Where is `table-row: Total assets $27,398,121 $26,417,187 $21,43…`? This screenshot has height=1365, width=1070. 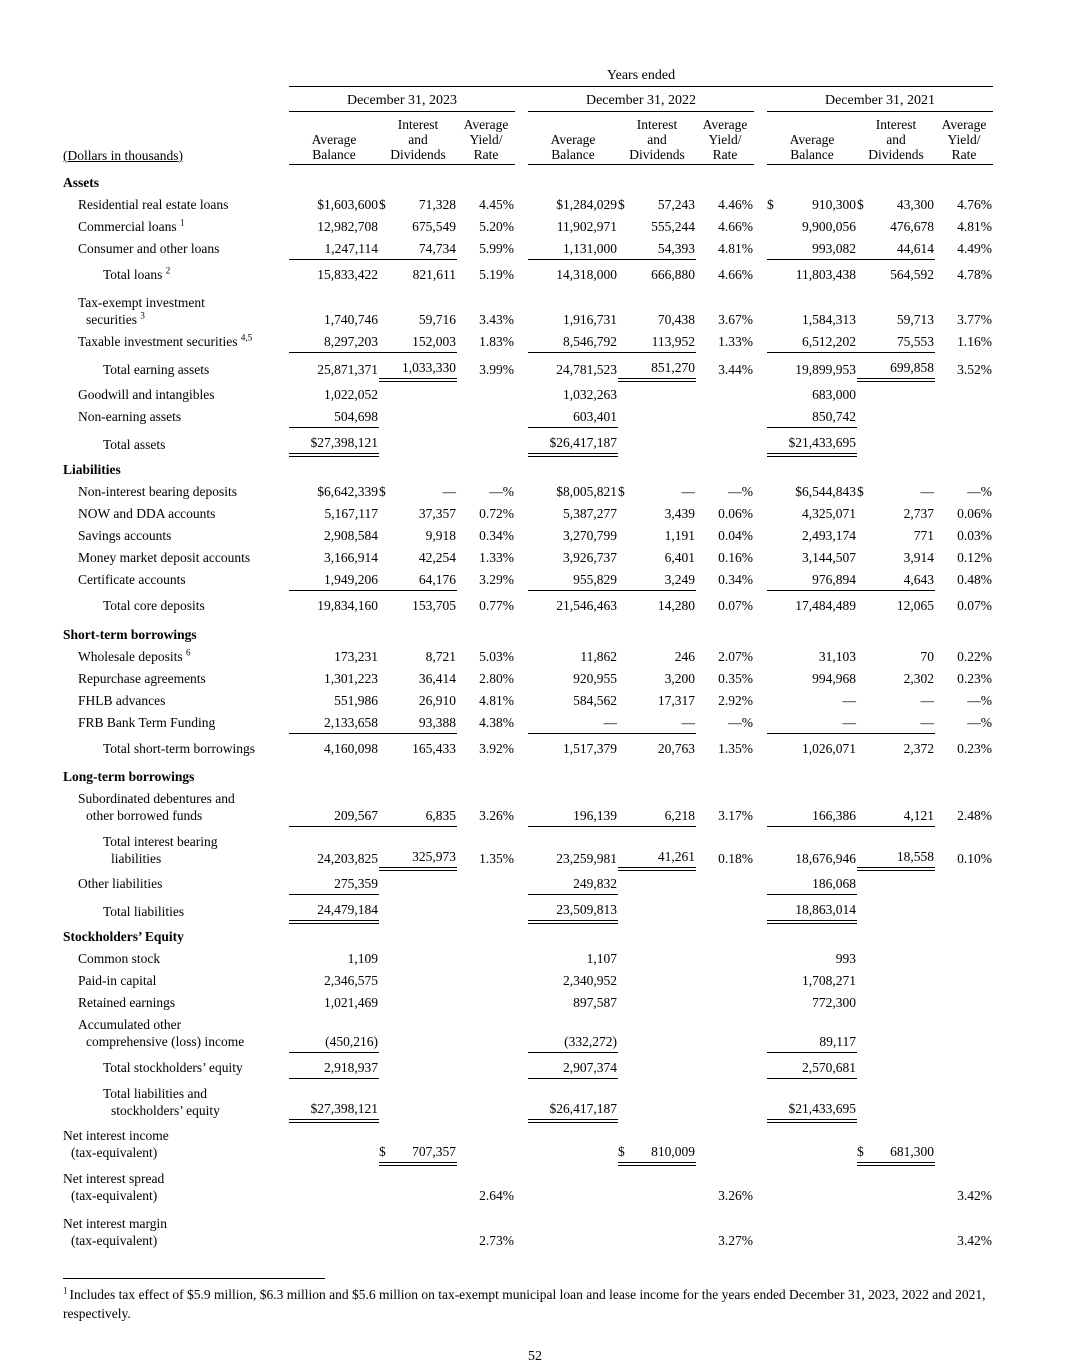
table-row: Total assets $27,398,121 $26,417,187 $21,43… is located at coordinates (528, 442).